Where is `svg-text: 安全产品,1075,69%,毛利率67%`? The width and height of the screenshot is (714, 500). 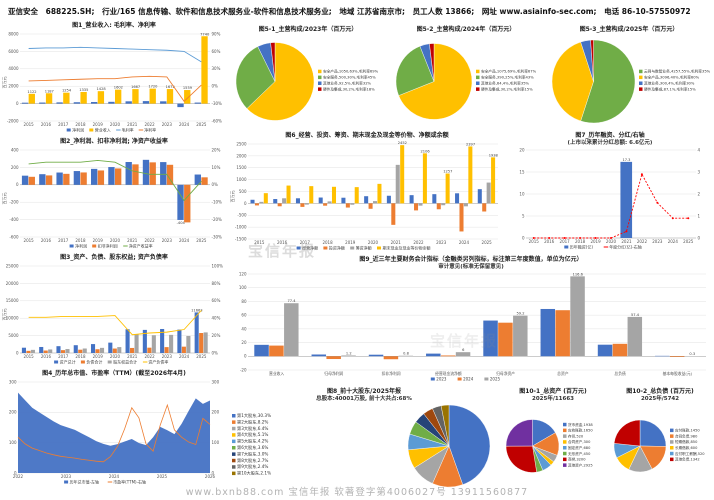
svg-text: 安全产品,1075,69%,毛利率67% is located at coordinates (509, 70).